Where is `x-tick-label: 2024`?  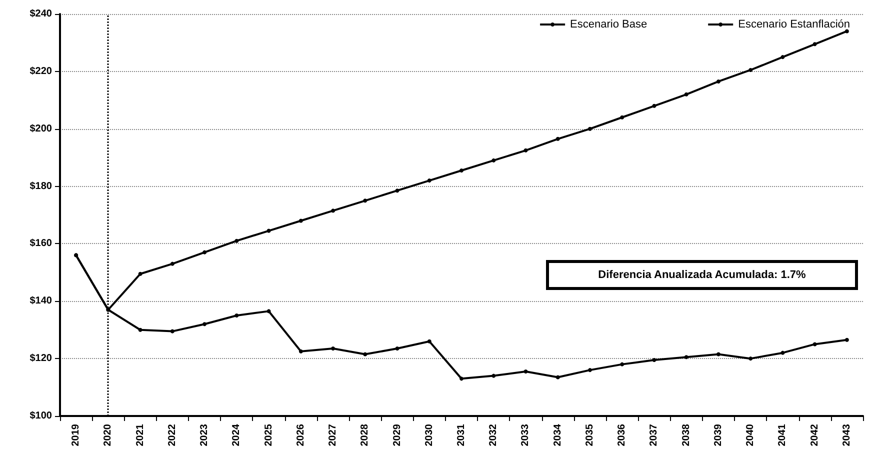
x-tick-label: 2024 is located at coordinates (236, 435).